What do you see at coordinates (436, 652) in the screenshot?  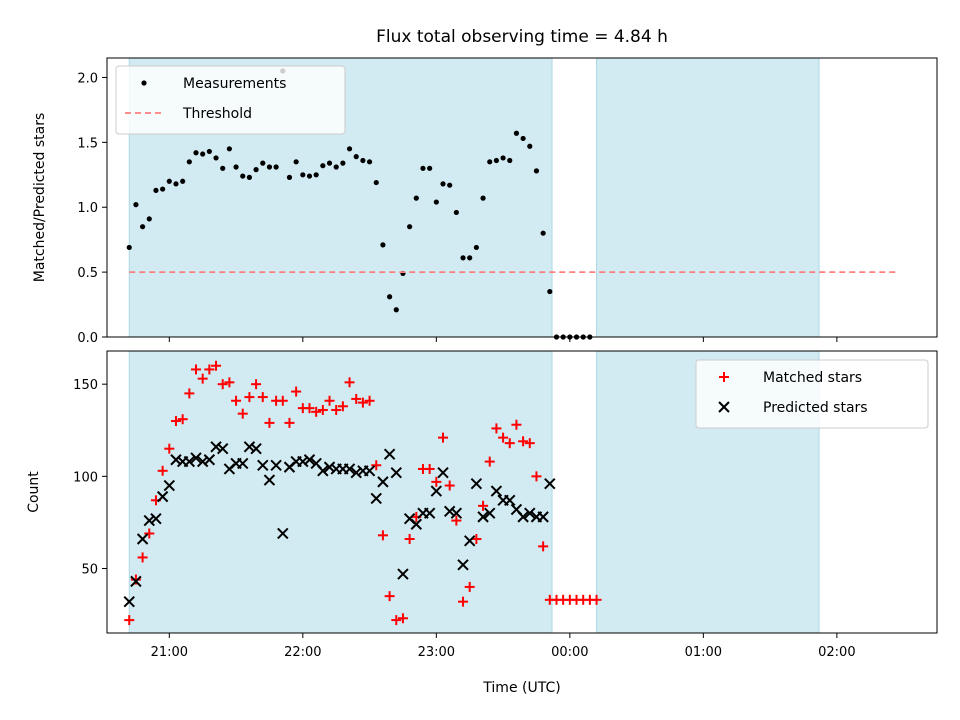 I see `x-tick-label: 23:00` at bounding box center [436, 652].